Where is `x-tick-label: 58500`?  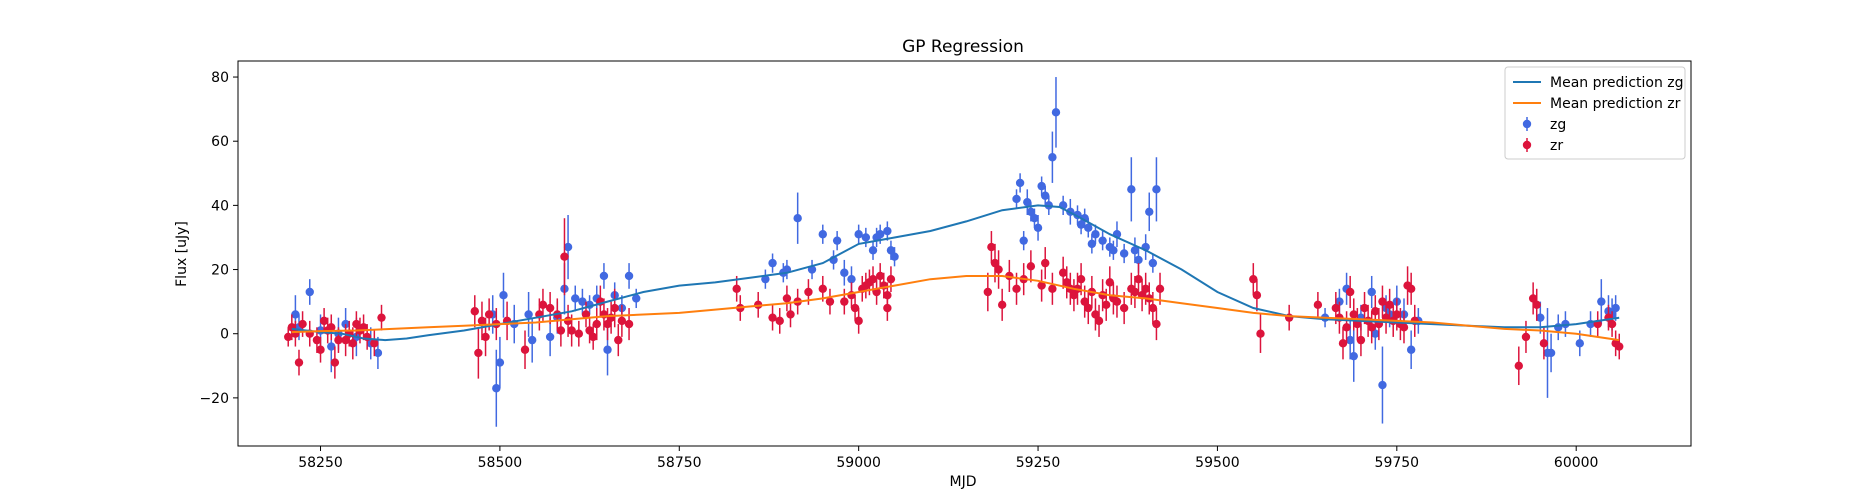
x-tick-label: 58500 is located at coordinates (500, 463).